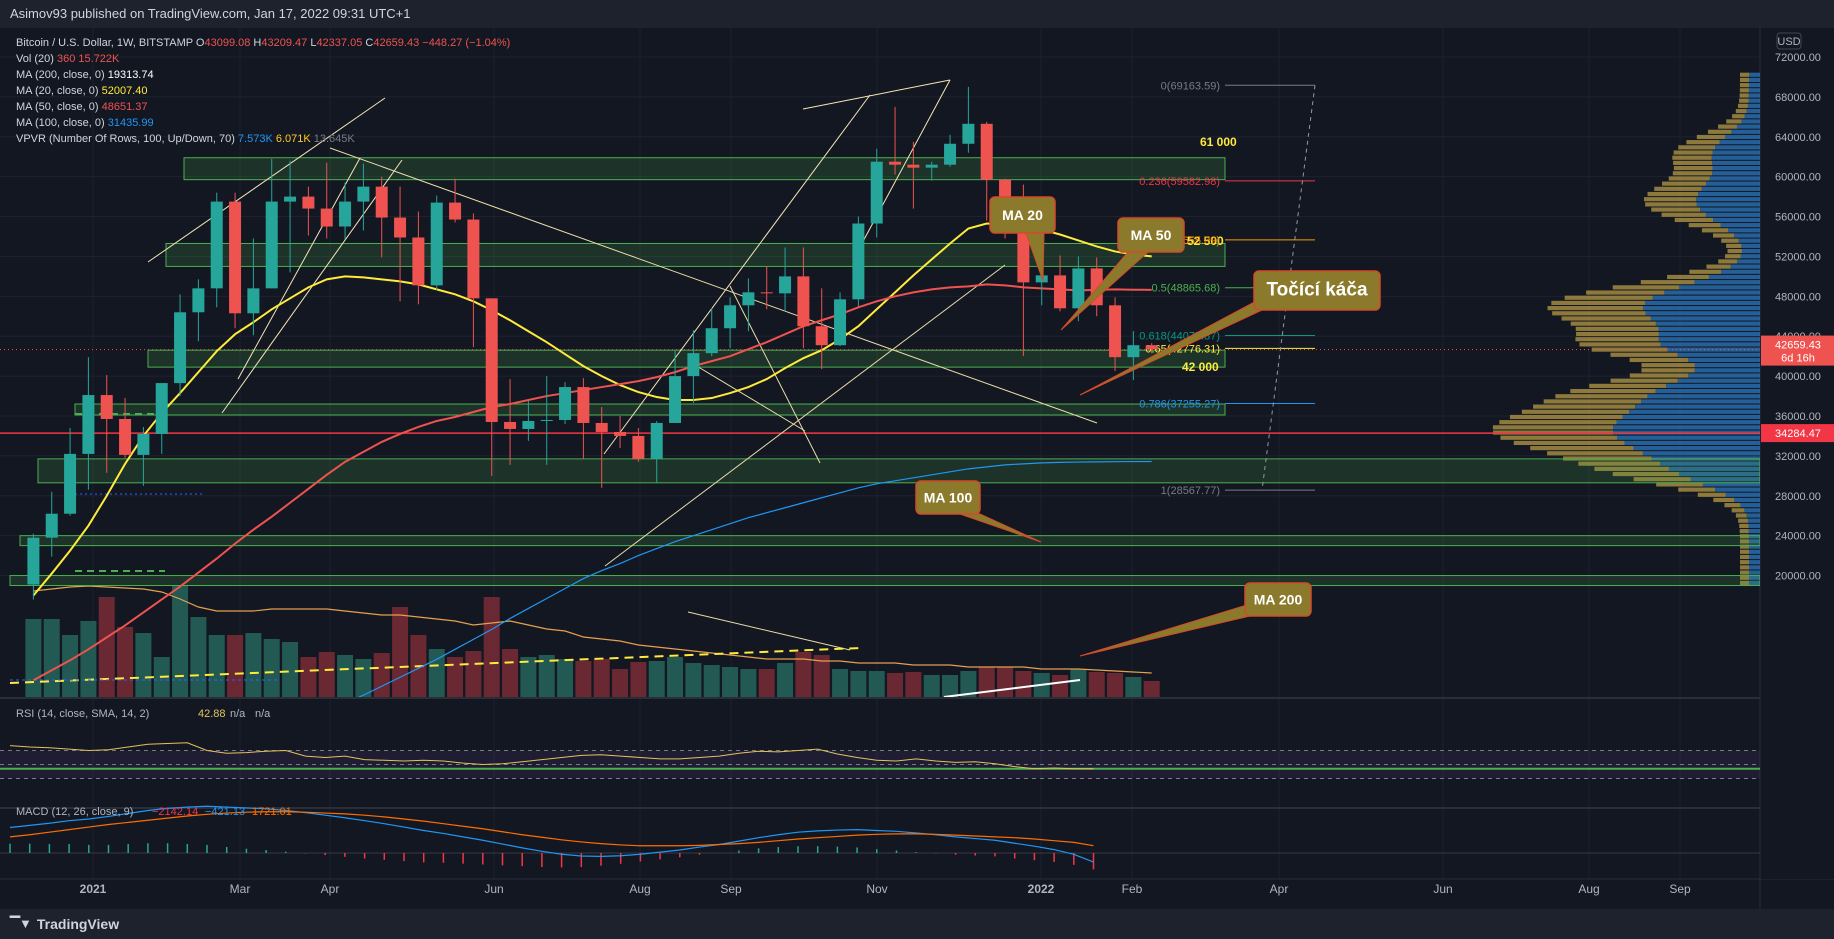  Describe the element at coordinates (551, 834) in the screenshot. I see `macd-line` at that location.